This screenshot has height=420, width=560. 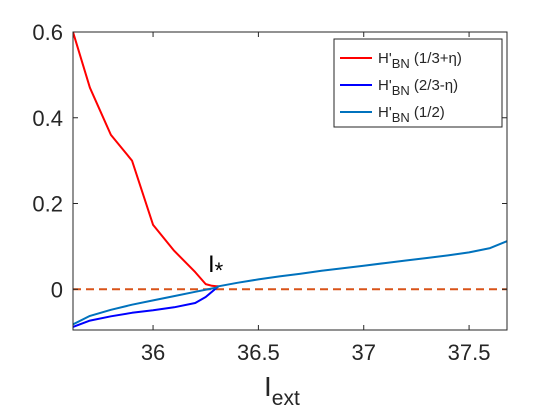 What do you see at coordinates (47, 204) in the screenshot?
I see `y-tick-label: 0.2` at bounding box center [47, 204].